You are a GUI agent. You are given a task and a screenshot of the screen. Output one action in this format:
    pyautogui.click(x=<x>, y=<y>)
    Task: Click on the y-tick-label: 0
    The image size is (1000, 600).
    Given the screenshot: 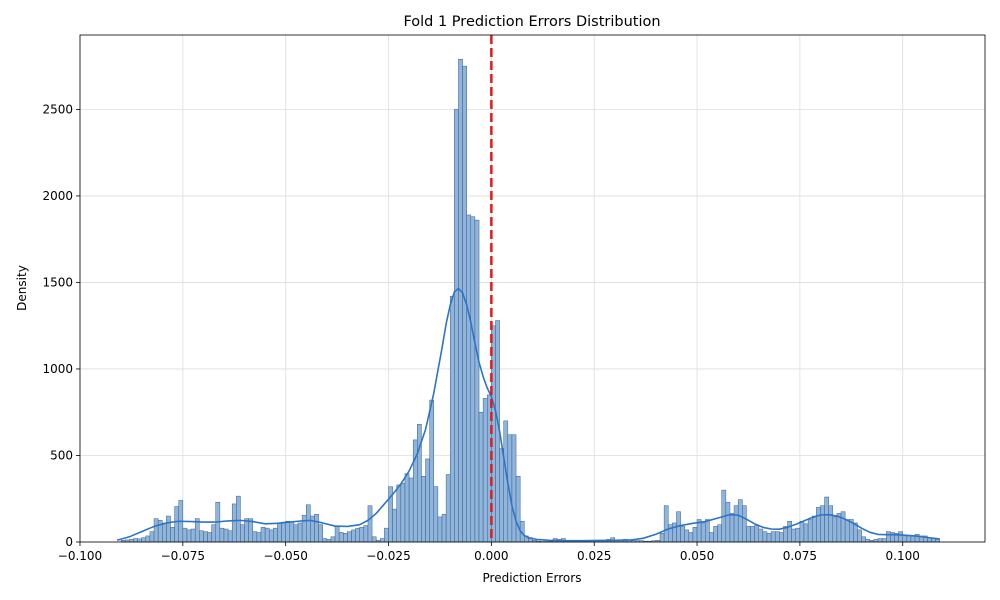 What is the action you would take?
    pyautogui.click(x=69, y=542)
    